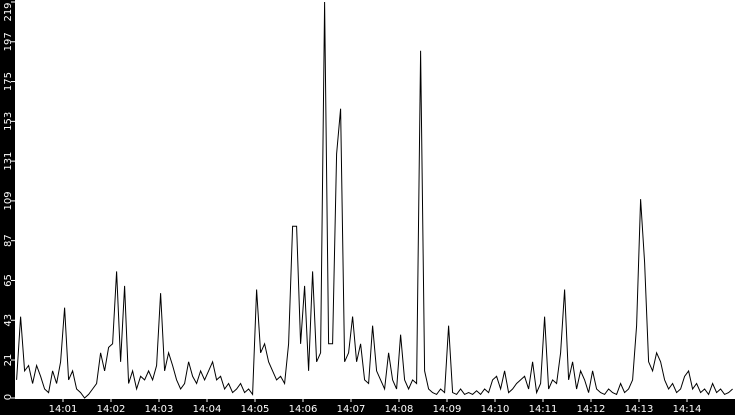  Describe the element at coordinates (8, 121) in the screenshot. I see `y-tick-label: 153` at that location.